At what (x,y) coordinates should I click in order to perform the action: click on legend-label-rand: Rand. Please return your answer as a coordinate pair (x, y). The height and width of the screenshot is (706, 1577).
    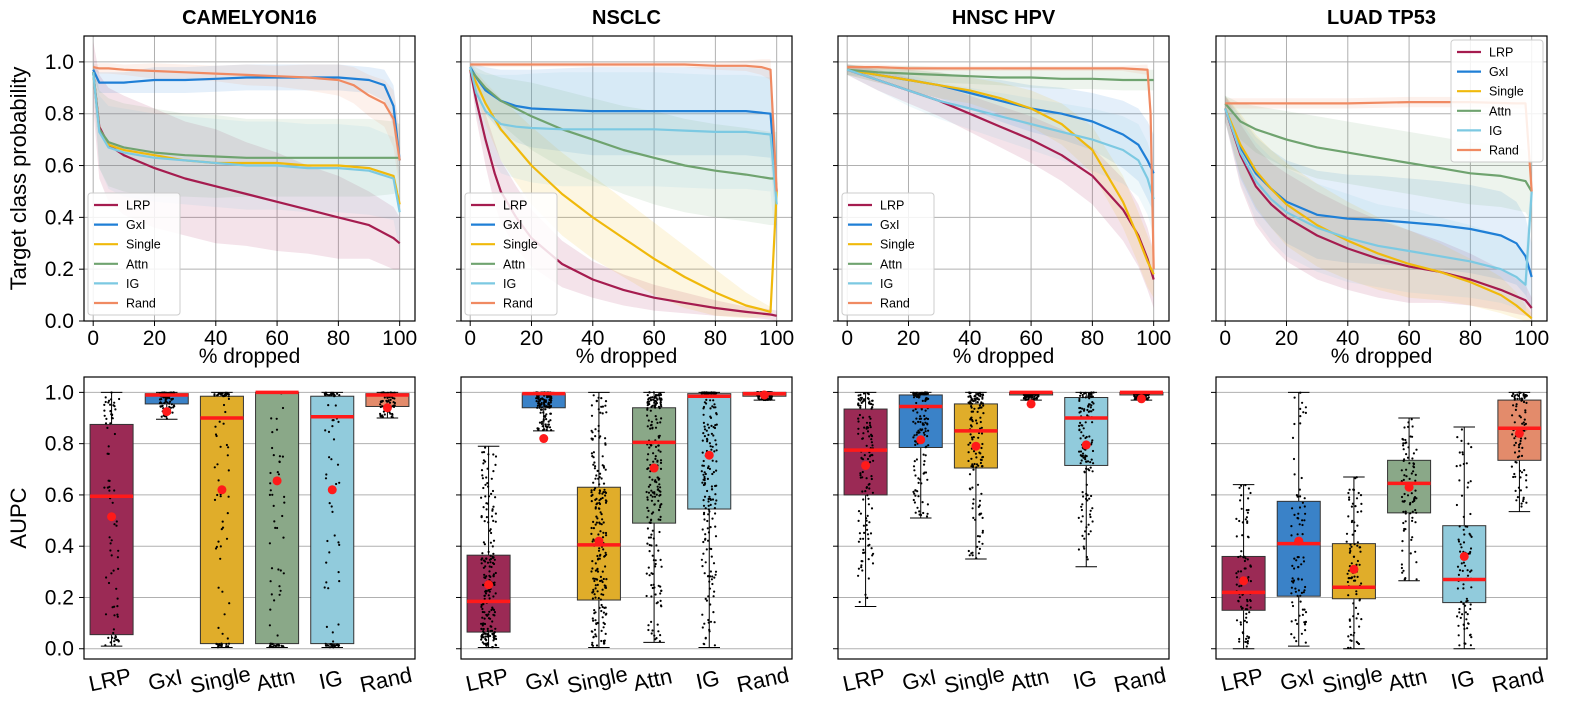
    Looking at the image, I should click on (1504, 151).